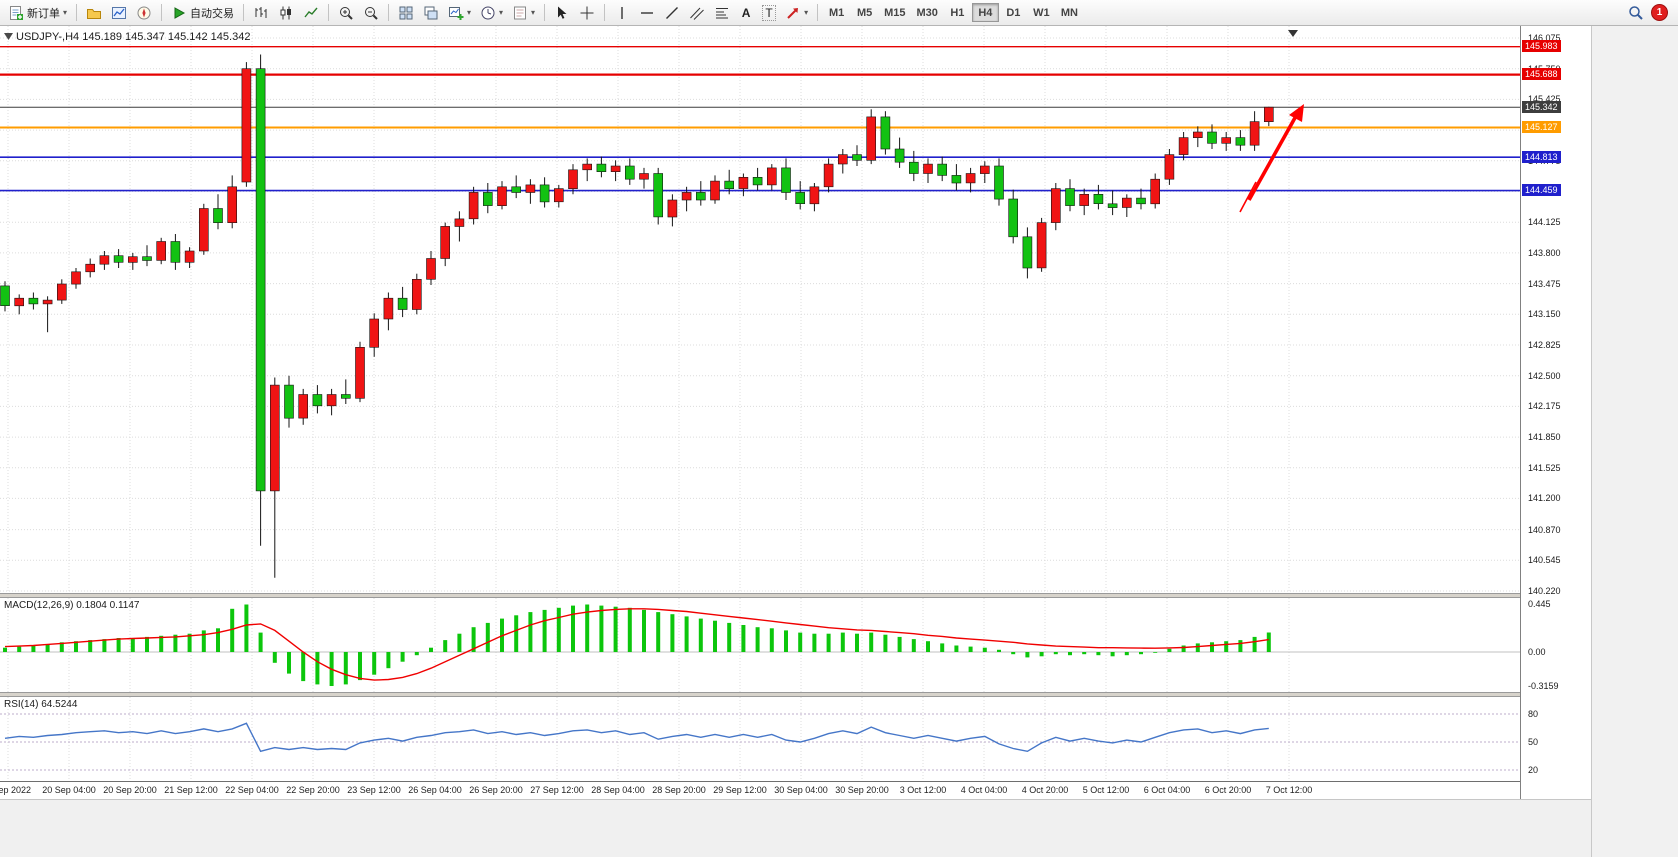  What do you see at coordinates (1544, 252) in the screenshot?
I see `price-tick: 143.800` at bounding box center [1544, 252].